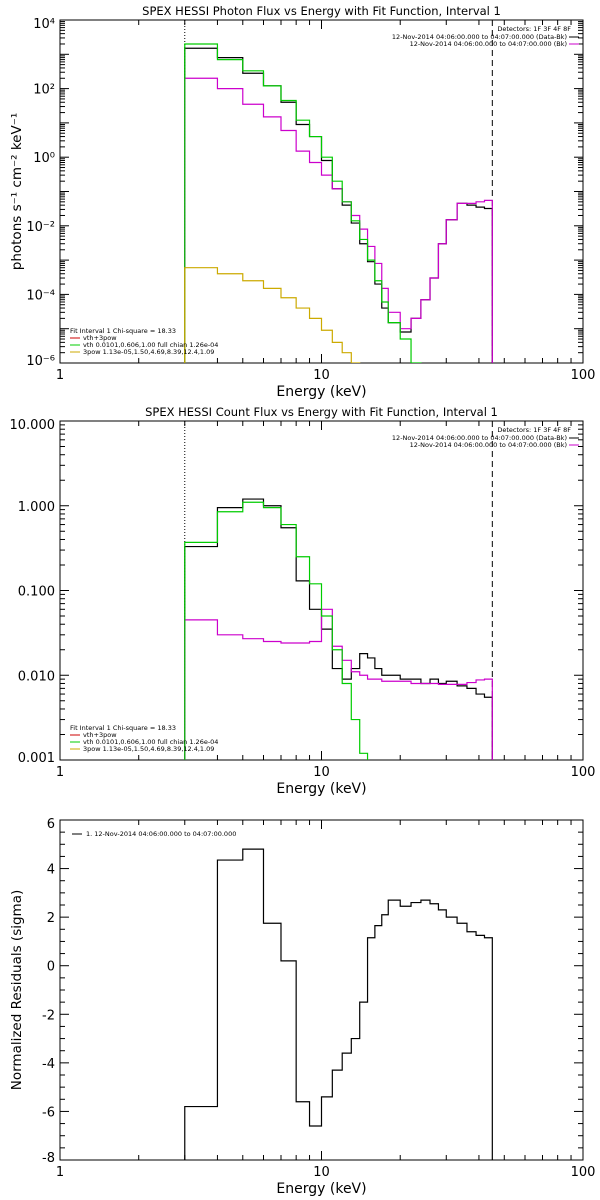 Image resolution: width=600 pixels, height=1200 pixels. What do you see at coordinates (48, 1064) in the screenshot?
I see `y-tick-label: -4` at bounding box center [48, 1064].